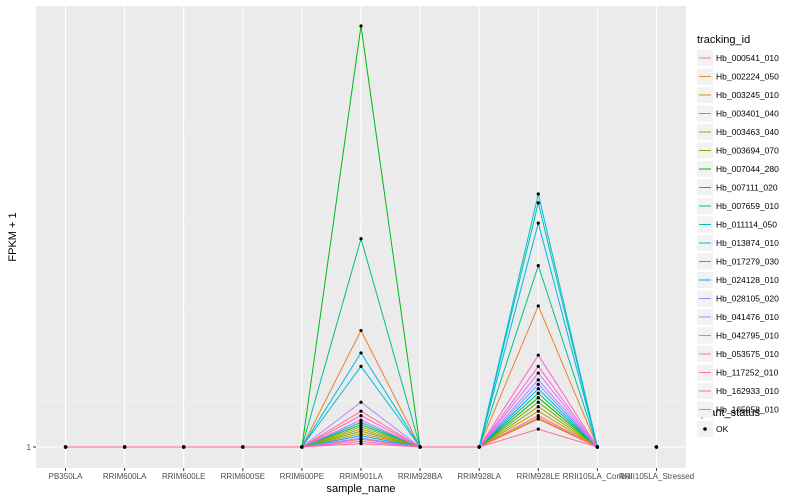  Describe the element at coordinates (66, 476) in the screenshot. I see `x-tick-label: PB350LA` at that location.